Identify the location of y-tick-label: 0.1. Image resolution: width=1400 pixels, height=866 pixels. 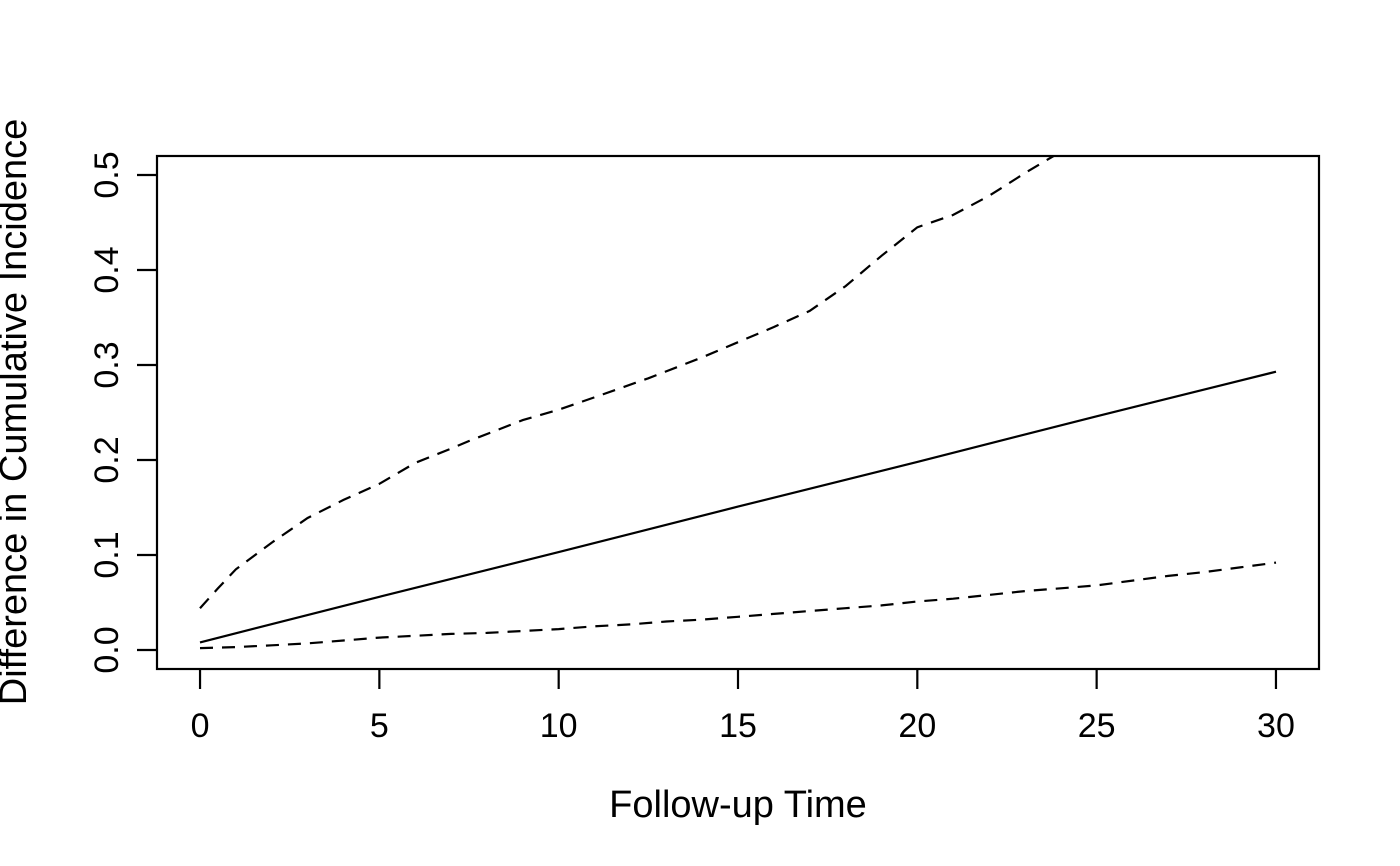
(107, 554).